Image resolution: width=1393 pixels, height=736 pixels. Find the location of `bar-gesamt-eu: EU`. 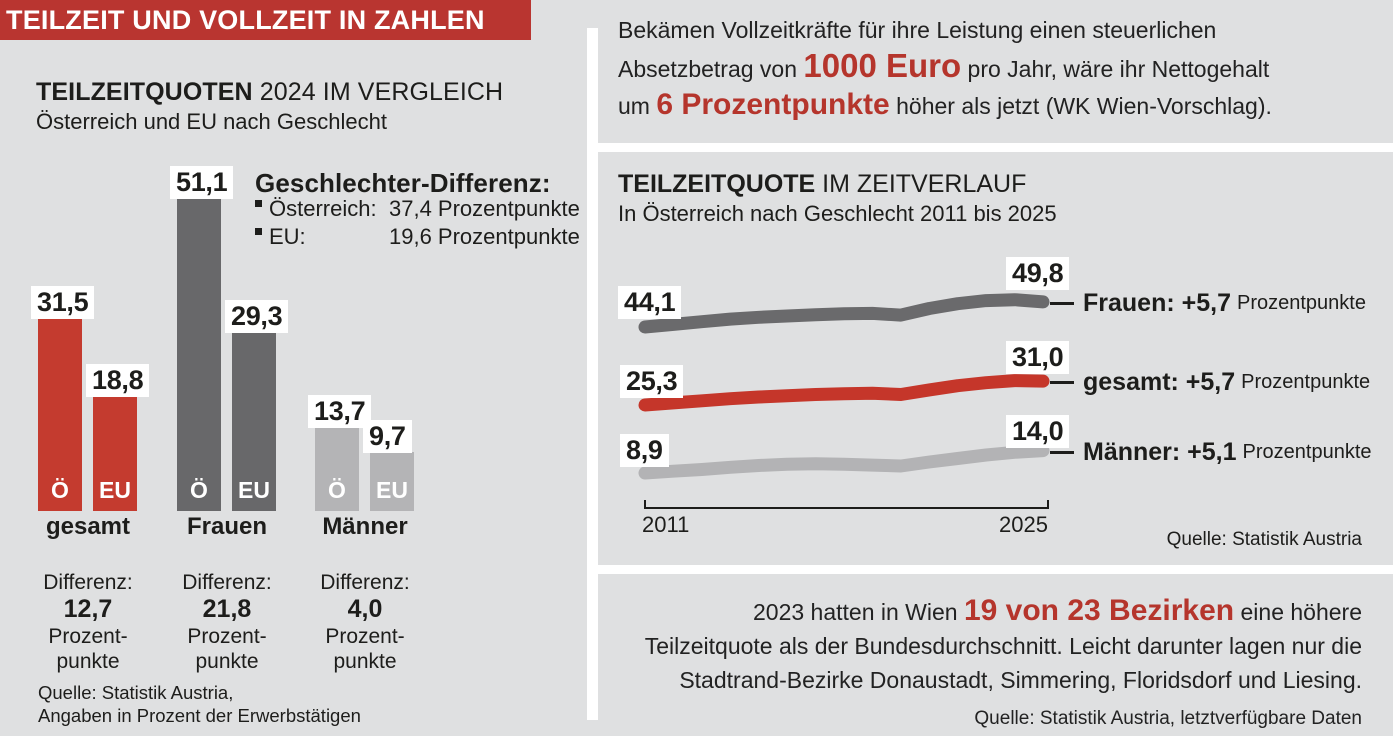

bar-gesamt-eu: EU is located at coordinates (115, 453).